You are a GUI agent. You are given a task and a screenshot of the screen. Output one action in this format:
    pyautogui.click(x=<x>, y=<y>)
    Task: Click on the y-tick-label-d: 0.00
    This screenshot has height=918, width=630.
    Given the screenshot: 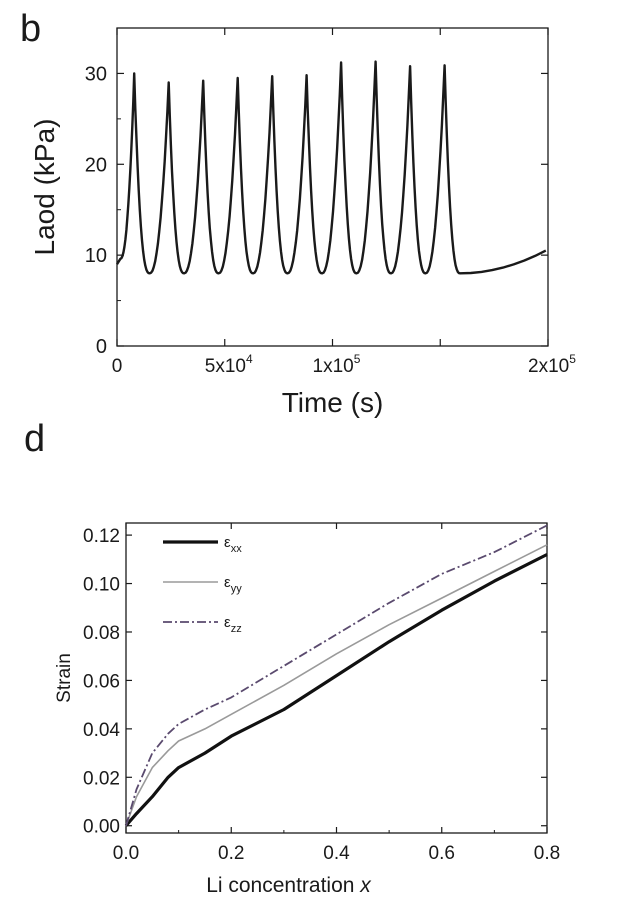 What is the action you would take?
    pyautogui.click(x=101, y=827)
    